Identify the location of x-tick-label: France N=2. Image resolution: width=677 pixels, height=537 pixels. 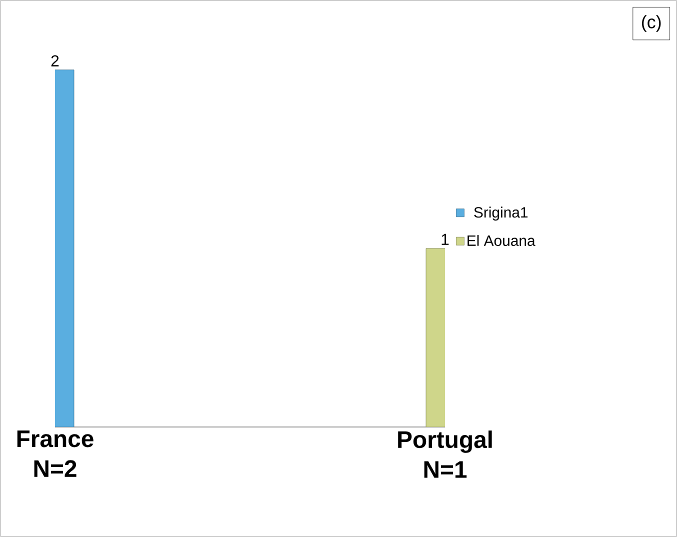
(55, 453).